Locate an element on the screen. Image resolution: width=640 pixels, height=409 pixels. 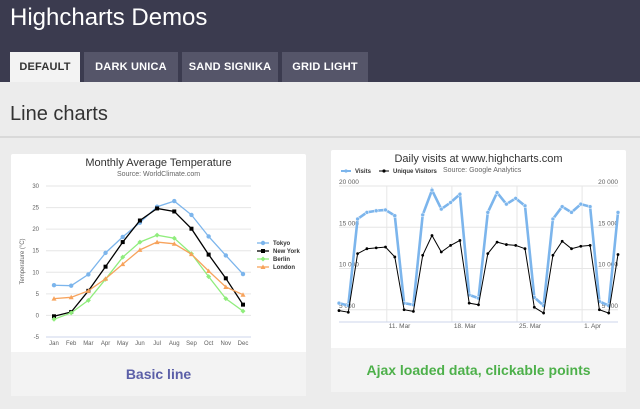
y-tick-label: 15 is located at coordinates (35, 252).